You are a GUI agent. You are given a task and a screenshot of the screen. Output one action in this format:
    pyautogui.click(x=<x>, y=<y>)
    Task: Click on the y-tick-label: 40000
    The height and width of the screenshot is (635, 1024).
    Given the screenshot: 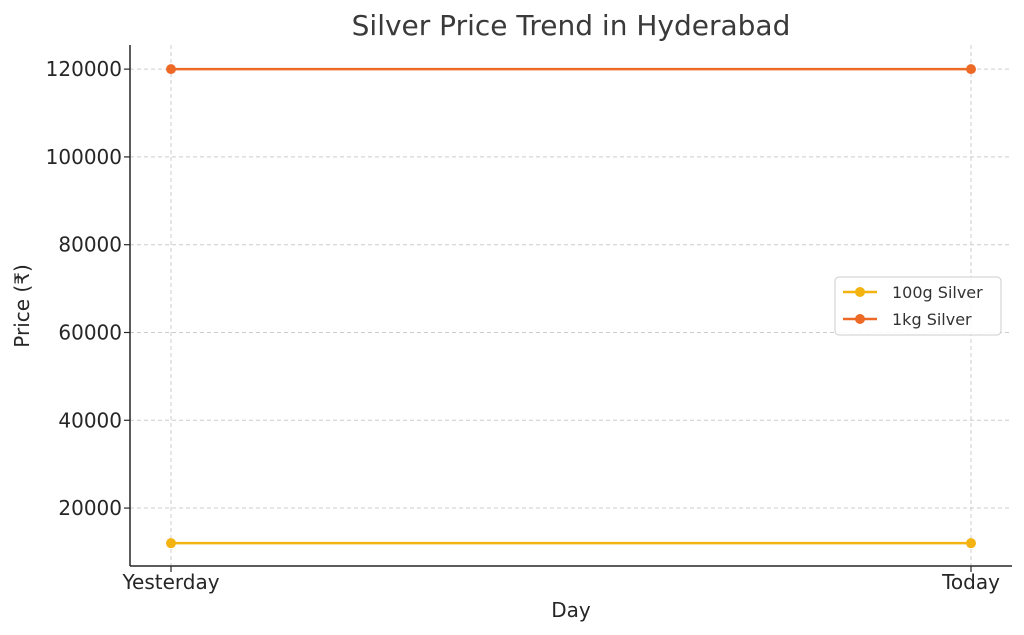 What is the action you would take?
    pyautogui.click(x=90, y=420)
    